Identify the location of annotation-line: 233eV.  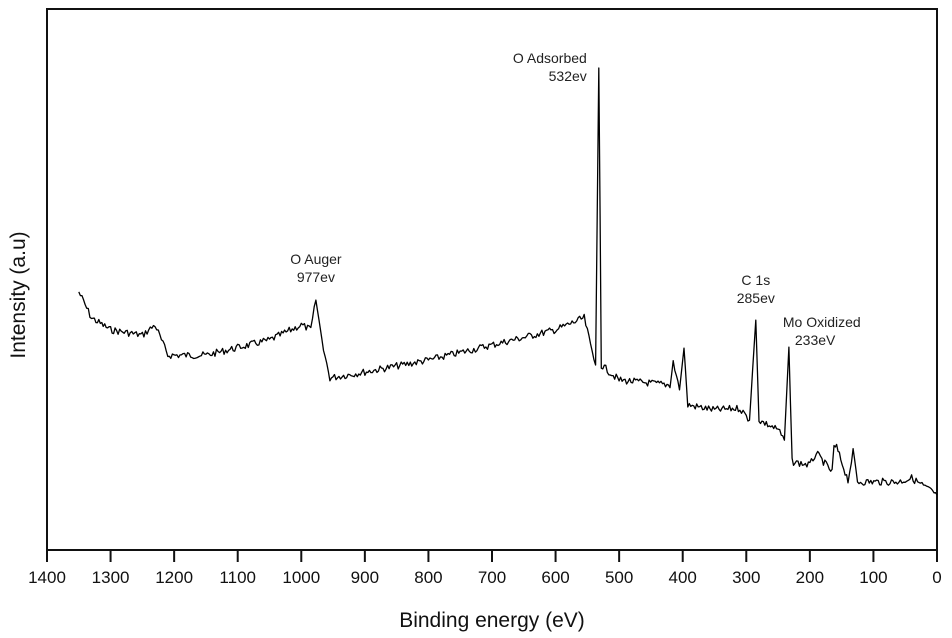
(815, 340).